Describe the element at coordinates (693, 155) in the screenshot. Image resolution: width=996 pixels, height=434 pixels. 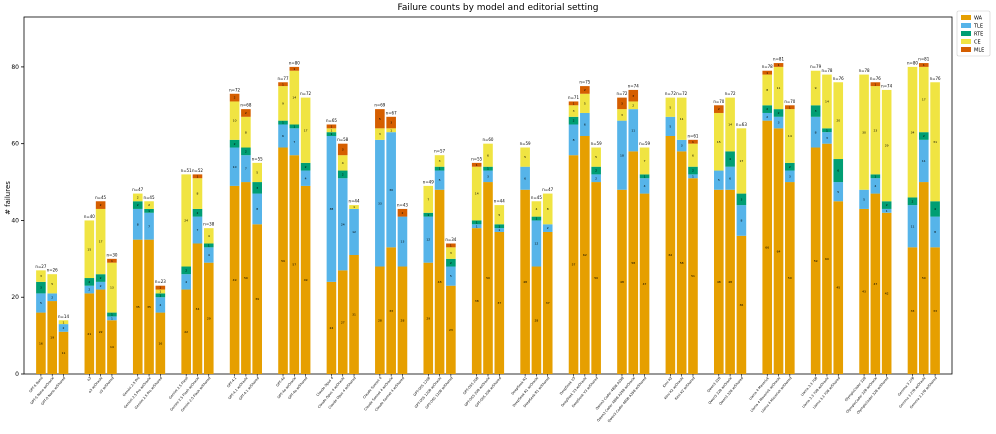
I see `segment-value-label: 6` at that location.